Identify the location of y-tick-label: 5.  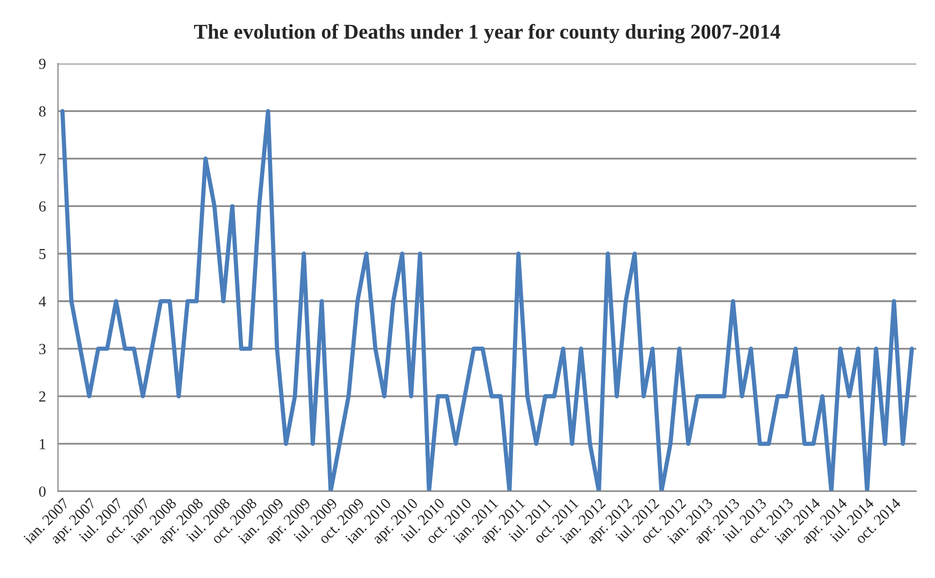
(42, 254).